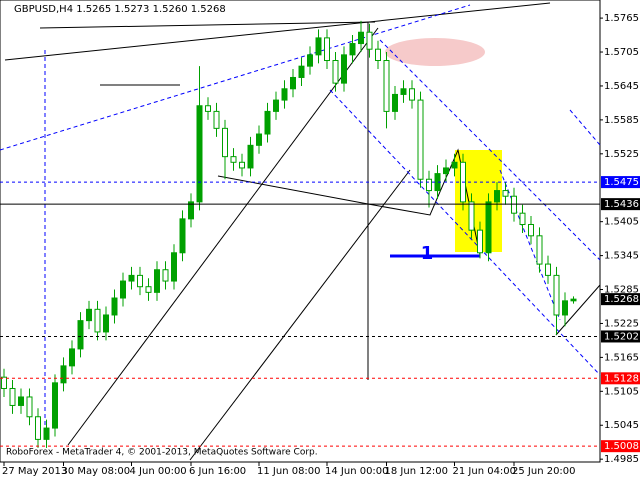  I want to click on price-level-label: 1.5268, so click(621, 299).